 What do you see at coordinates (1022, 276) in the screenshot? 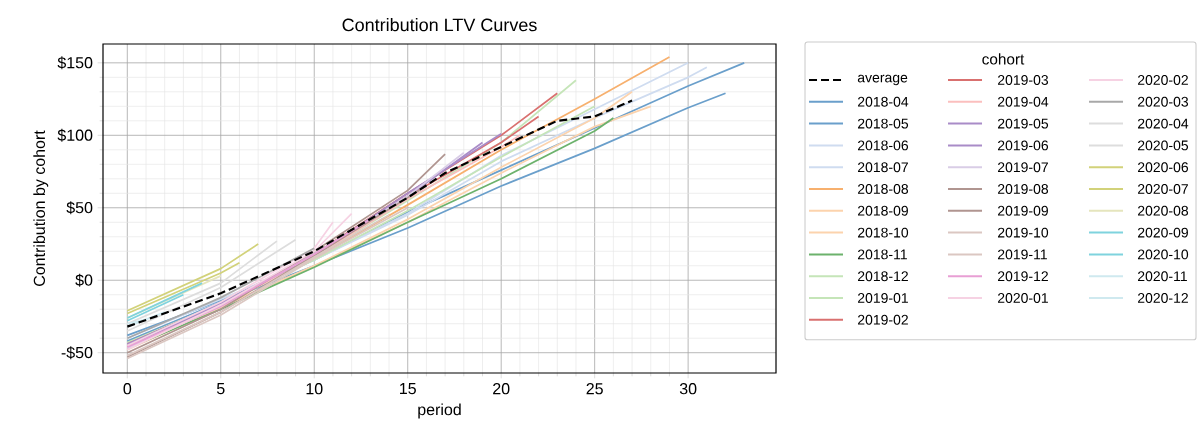
I see `legend-label: 2019-12` at bounding box center [1022, 276].